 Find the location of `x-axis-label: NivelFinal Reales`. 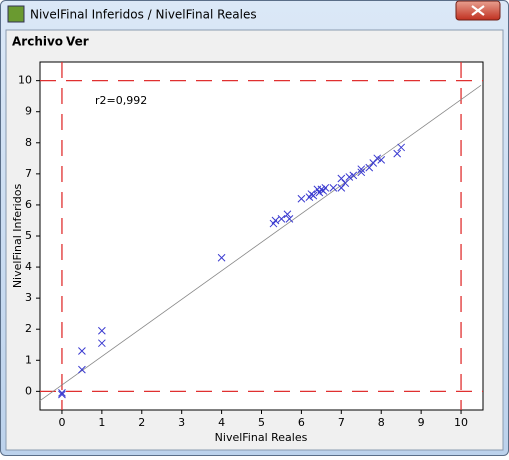

x-axis-label: NivelFinal Reales is located at coordinates (261, 437).